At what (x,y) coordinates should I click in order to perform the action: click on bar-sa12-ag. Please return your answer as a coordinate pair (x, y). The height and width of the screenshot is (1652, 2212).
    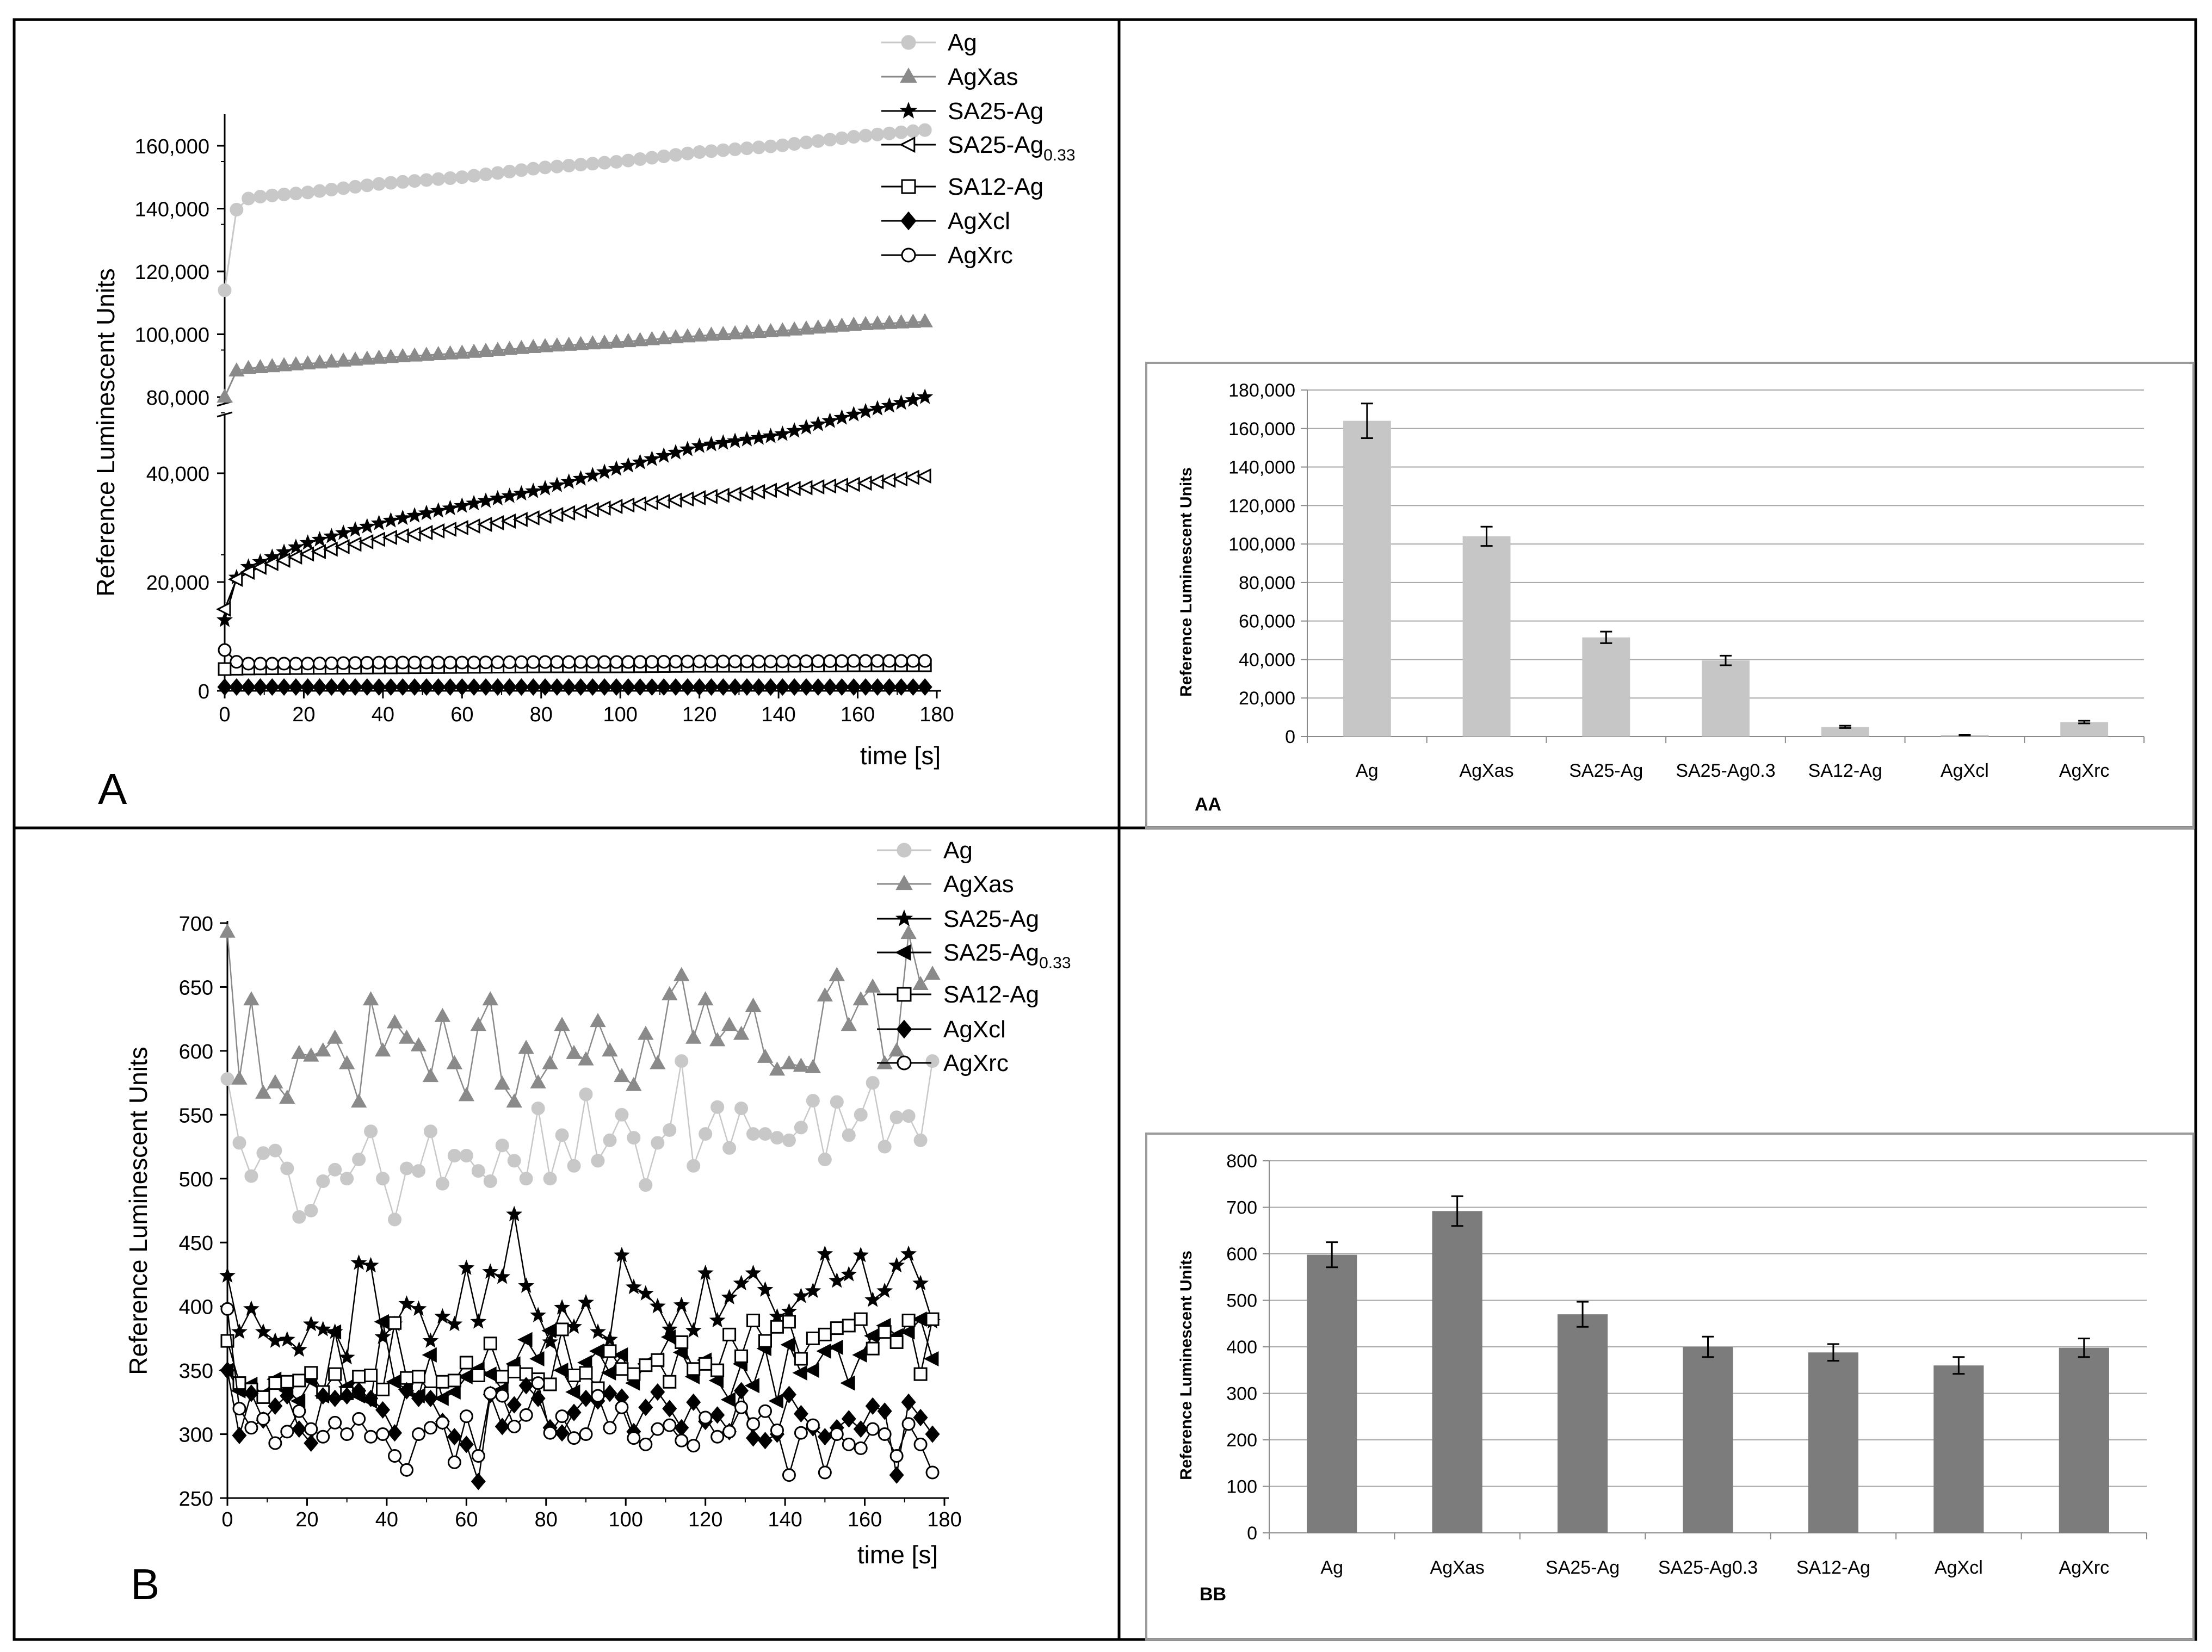
    Looking at the image, I should click on (1833, 1442).